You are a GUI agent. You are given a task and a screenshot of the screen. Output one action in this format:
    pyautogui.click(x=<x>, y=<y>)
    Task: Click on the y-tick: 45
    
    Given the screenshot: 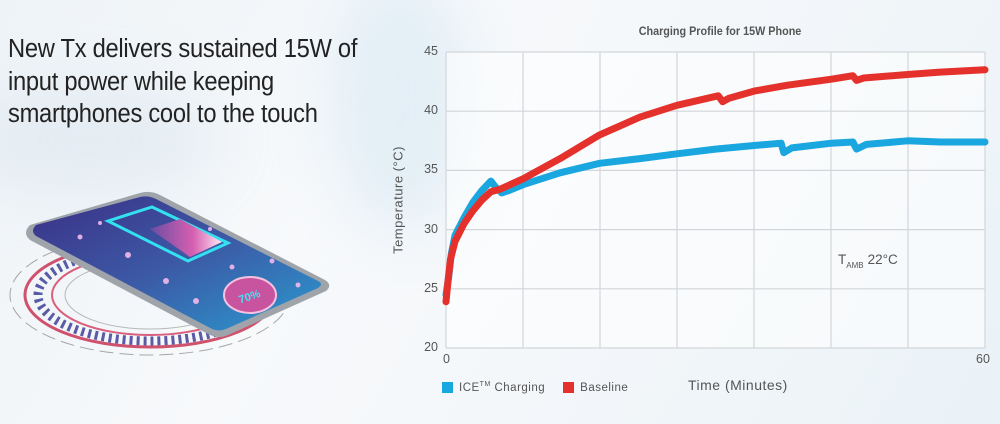 What is the action you would take?
    pyautogui.click(x=431, y=51)
    